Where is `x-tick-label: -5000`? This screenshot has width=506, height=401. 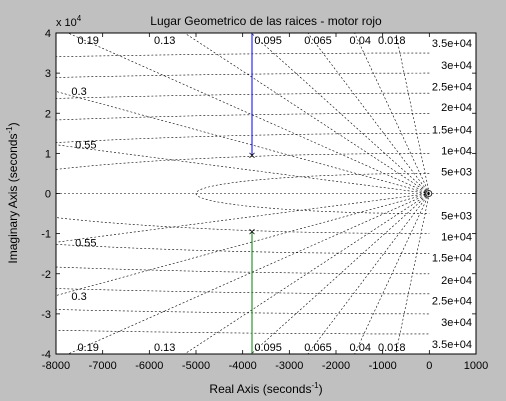 x-tick-label: -5000 is located at coordinates (196, 366).